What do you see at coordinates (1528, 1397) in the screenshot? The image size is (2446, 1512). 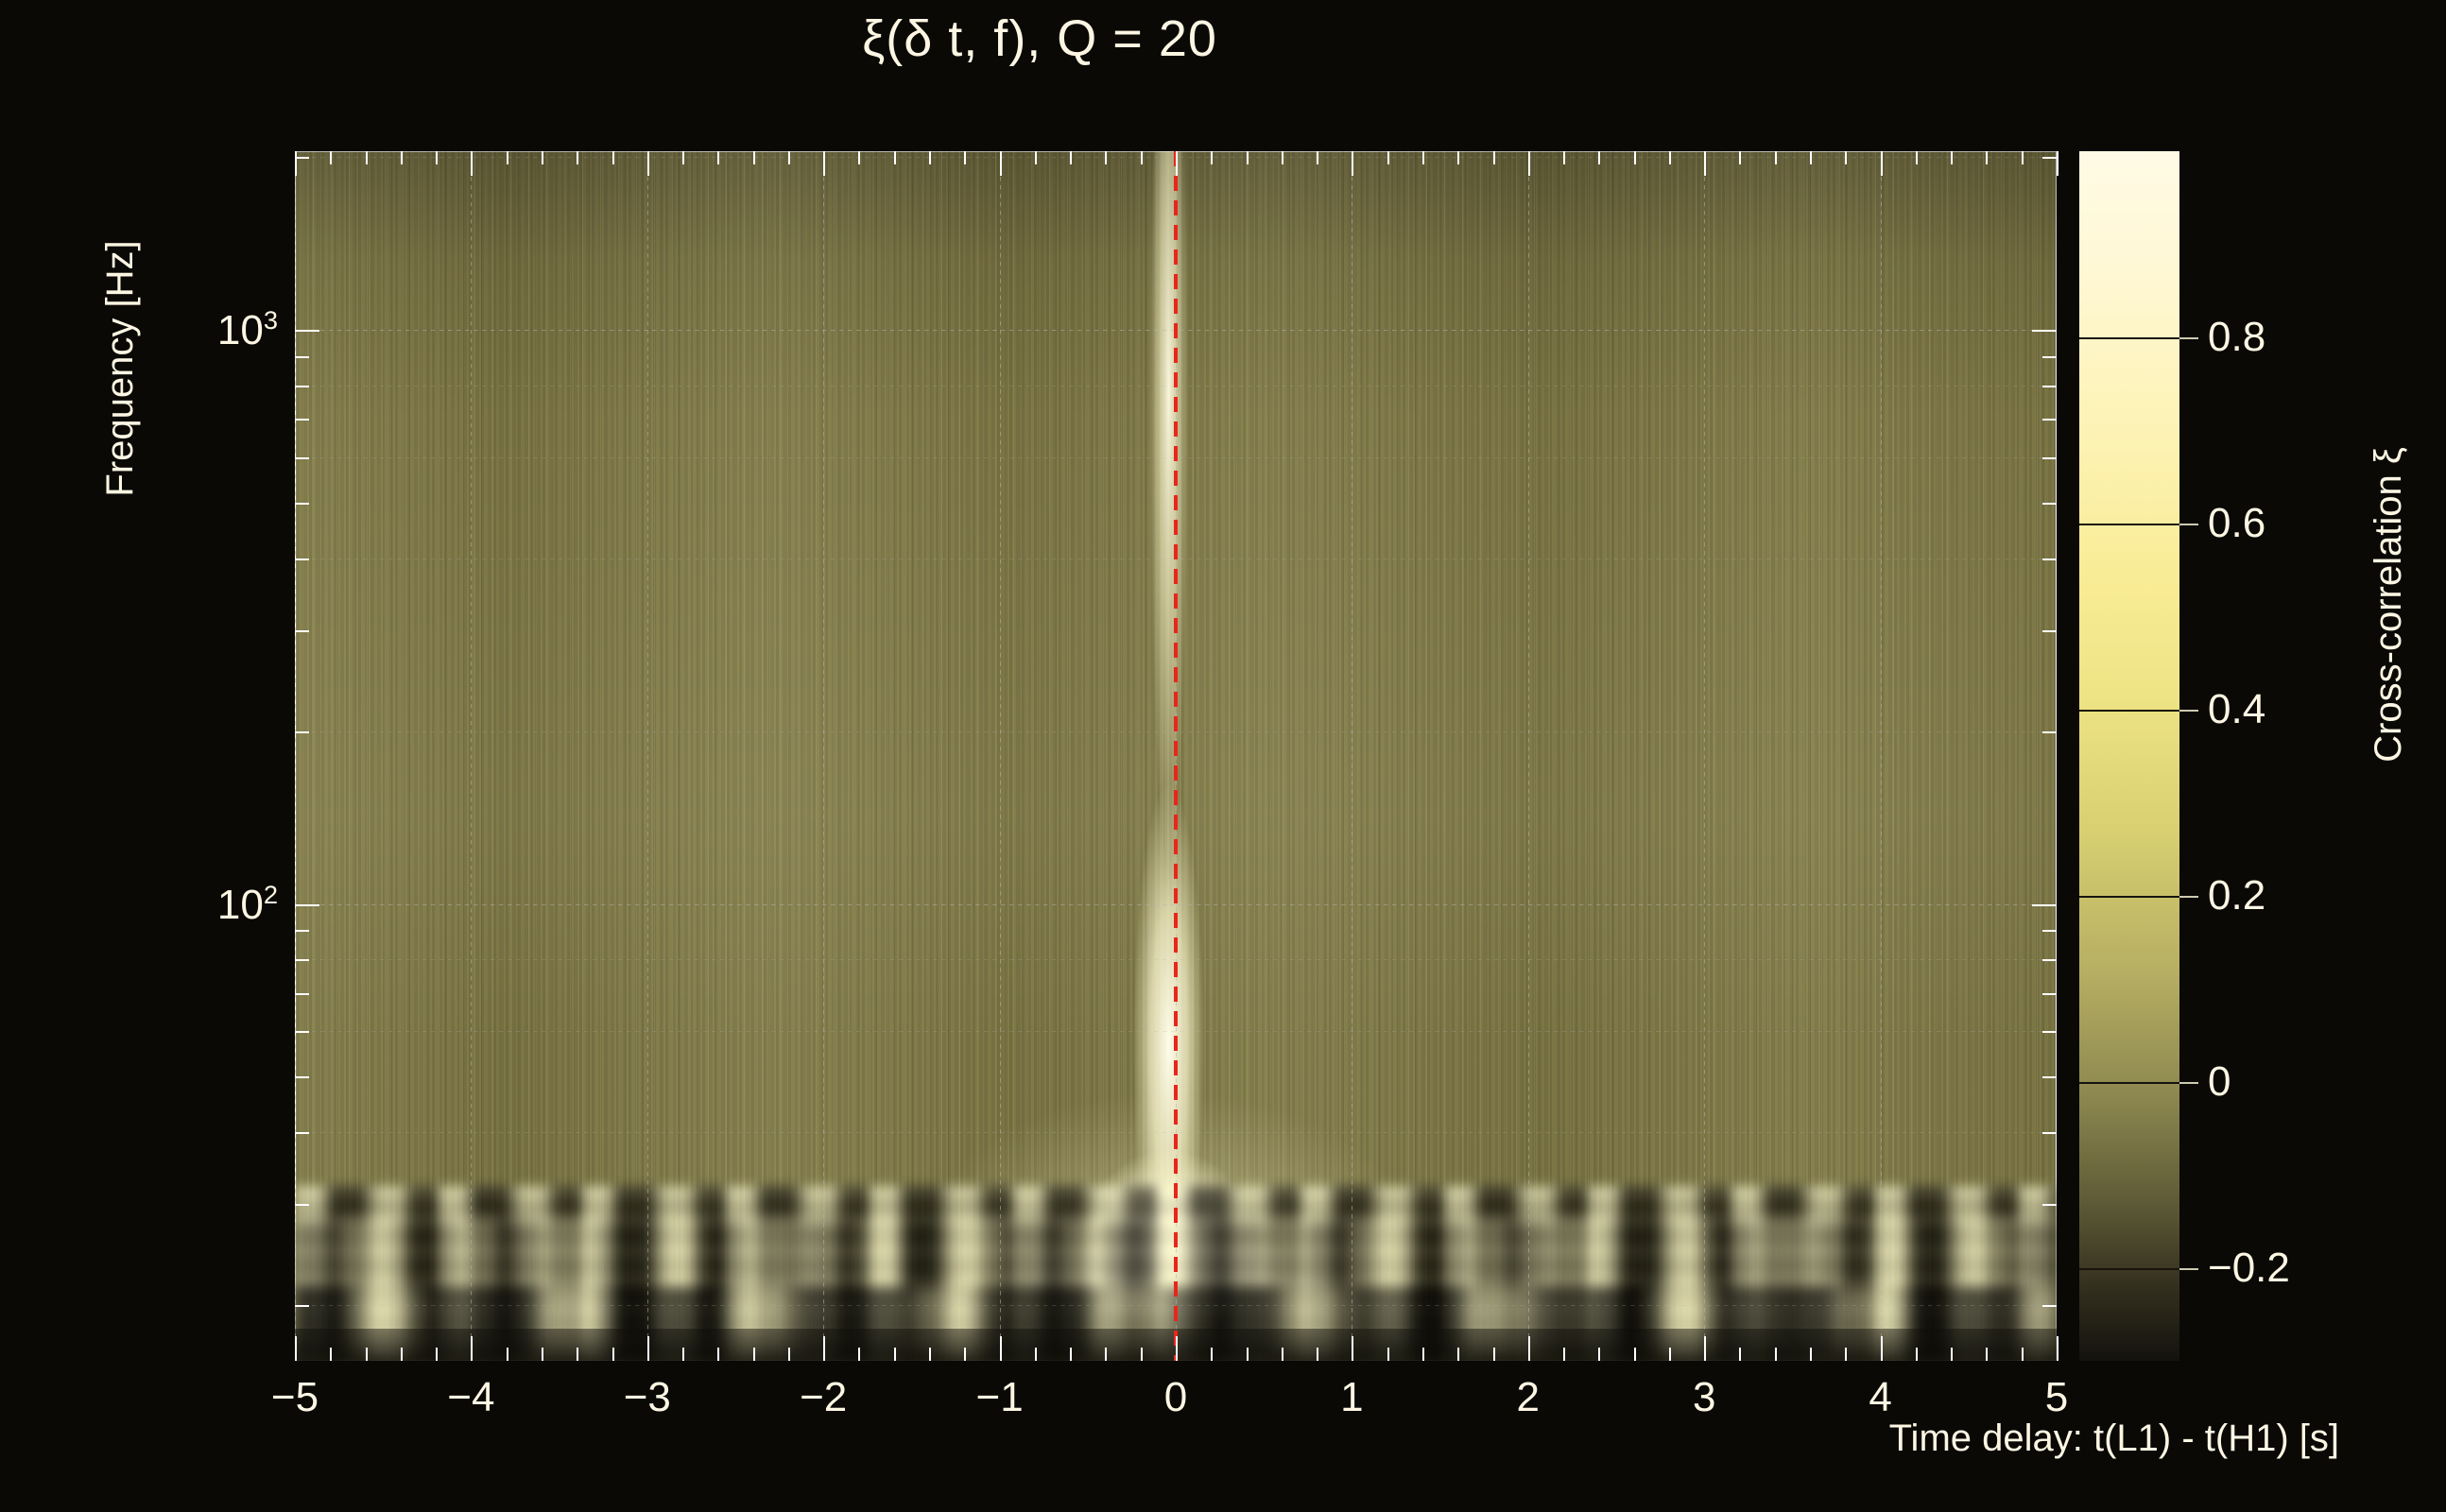 I see `x-tick-label: 2` at bounding box center [1528, 1397].